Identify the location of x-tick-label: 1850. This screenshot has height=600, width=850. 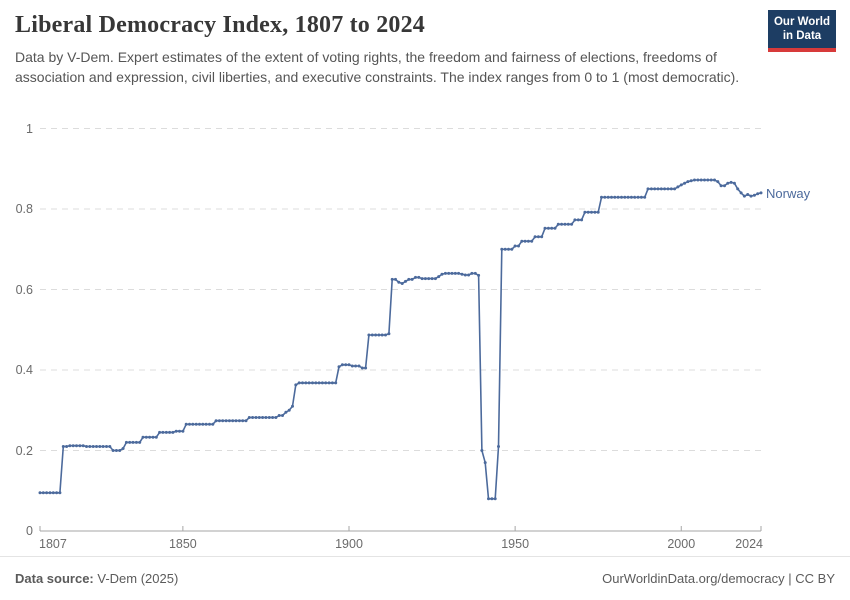
(182, 544).